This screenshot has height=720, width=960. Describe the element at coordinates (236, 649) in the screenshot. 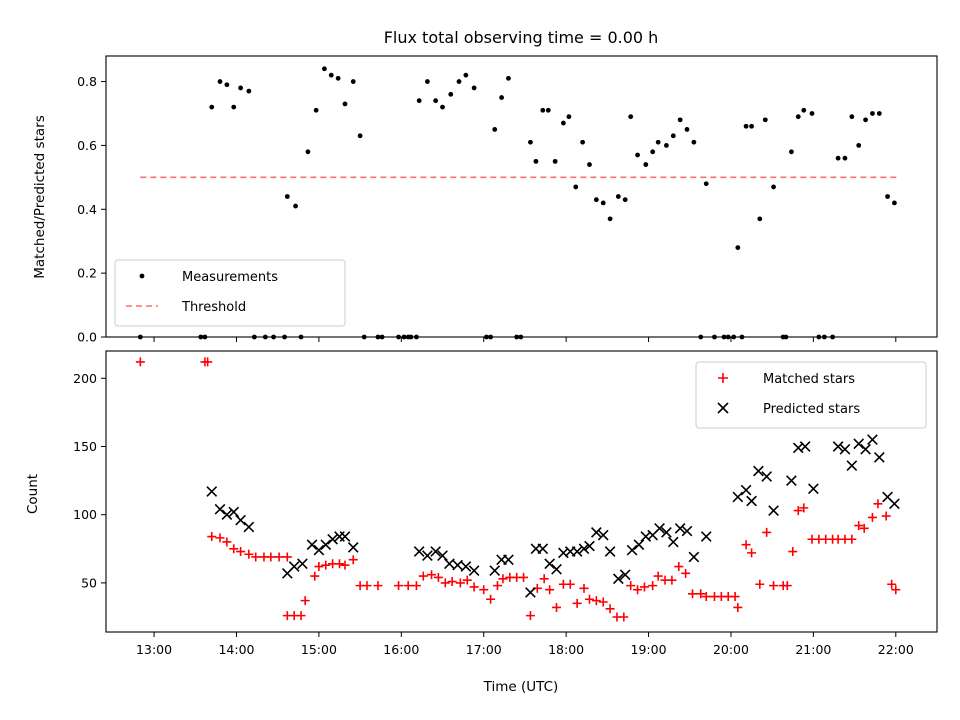

I see `x-tick-label: 14:00` at that location.